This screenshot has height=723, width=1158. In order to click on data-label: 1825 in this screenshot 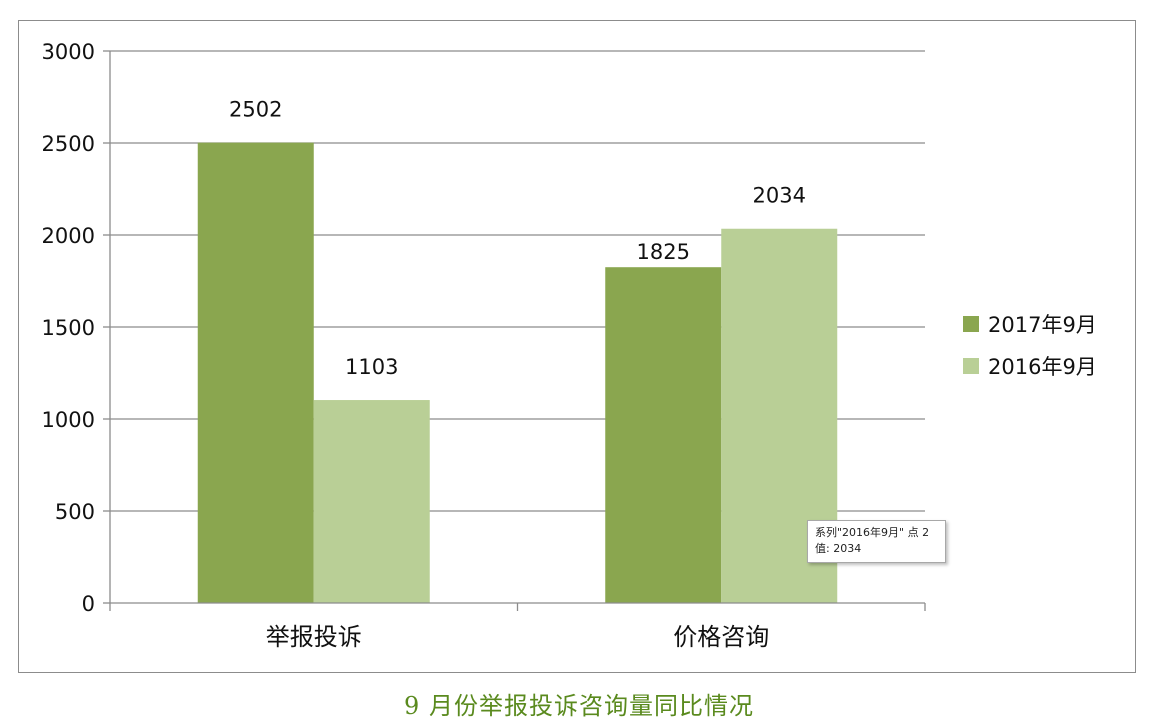, I will do `click(663, 252)`.